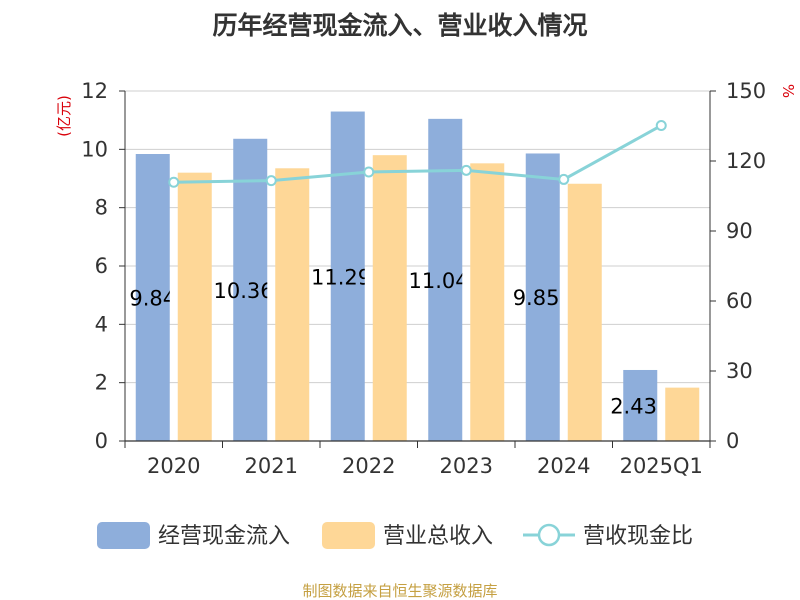  What do you see at coordinates (661, 466) in the screenshot?
I see `x-axis-category-label: 2025Q1` at bounding box center [661, 466].